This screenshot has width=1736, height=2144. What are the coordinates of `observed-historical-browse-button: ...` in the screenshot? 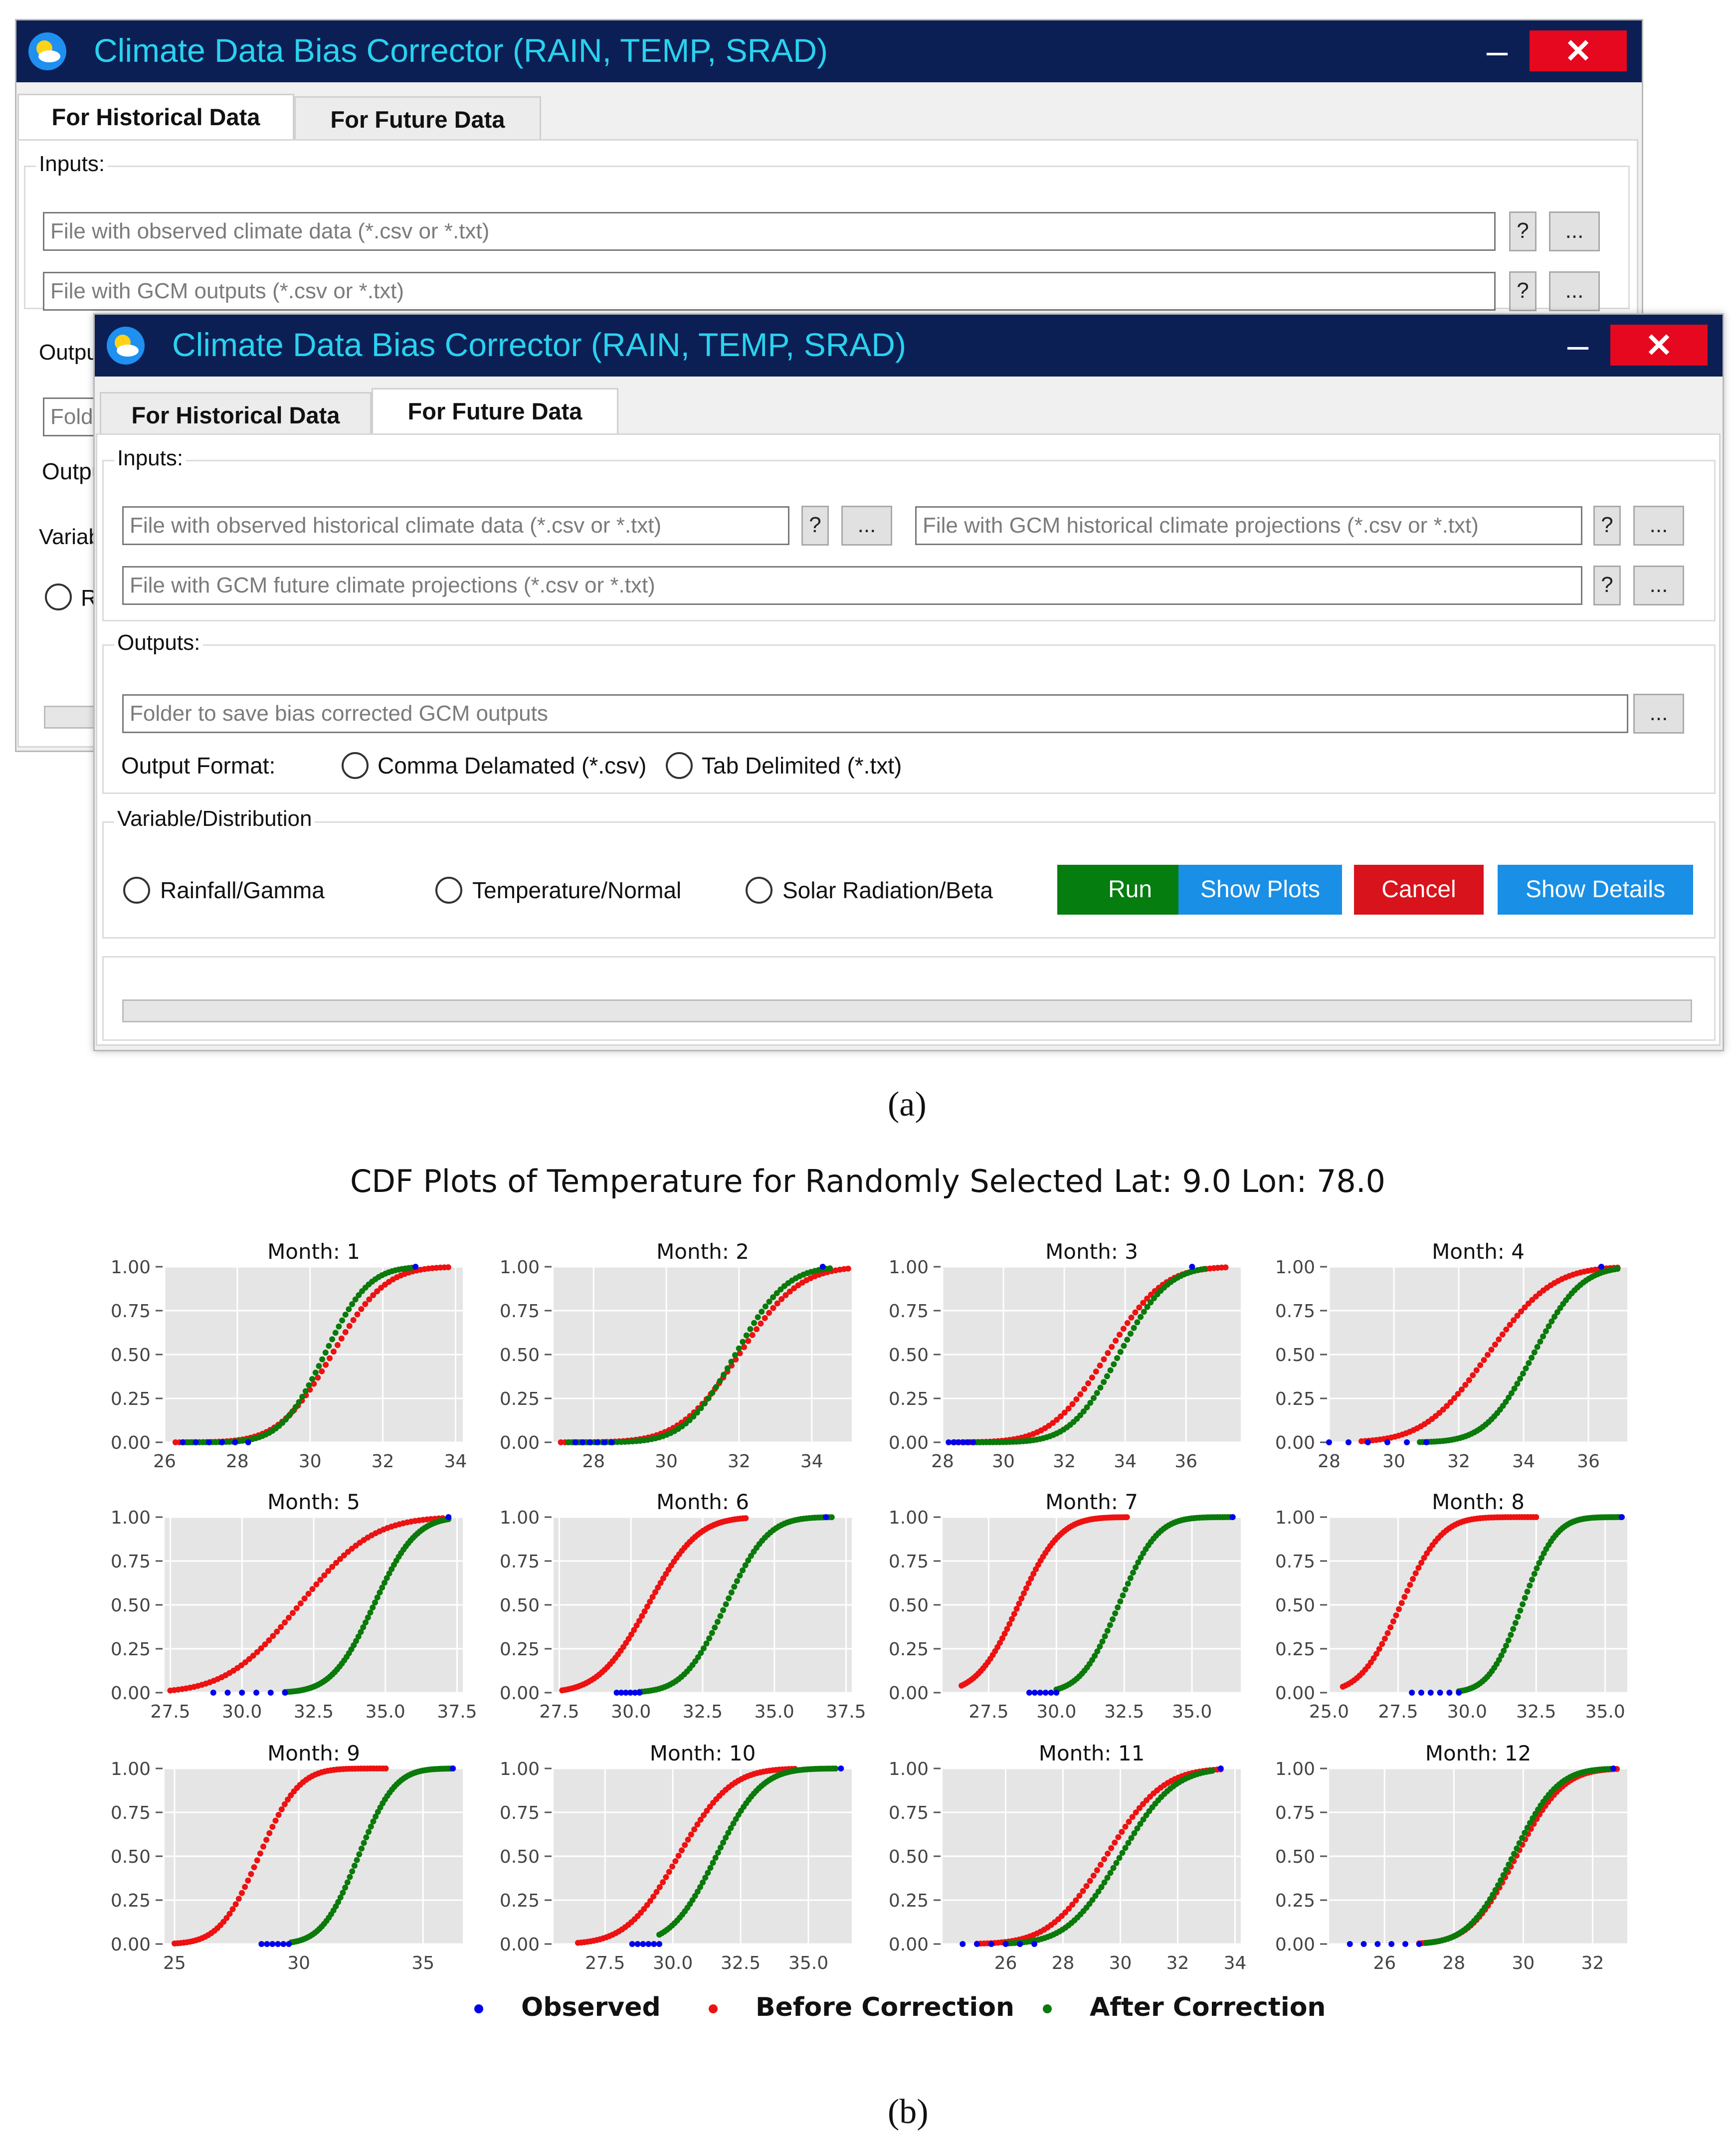 It's located at (866, 526).